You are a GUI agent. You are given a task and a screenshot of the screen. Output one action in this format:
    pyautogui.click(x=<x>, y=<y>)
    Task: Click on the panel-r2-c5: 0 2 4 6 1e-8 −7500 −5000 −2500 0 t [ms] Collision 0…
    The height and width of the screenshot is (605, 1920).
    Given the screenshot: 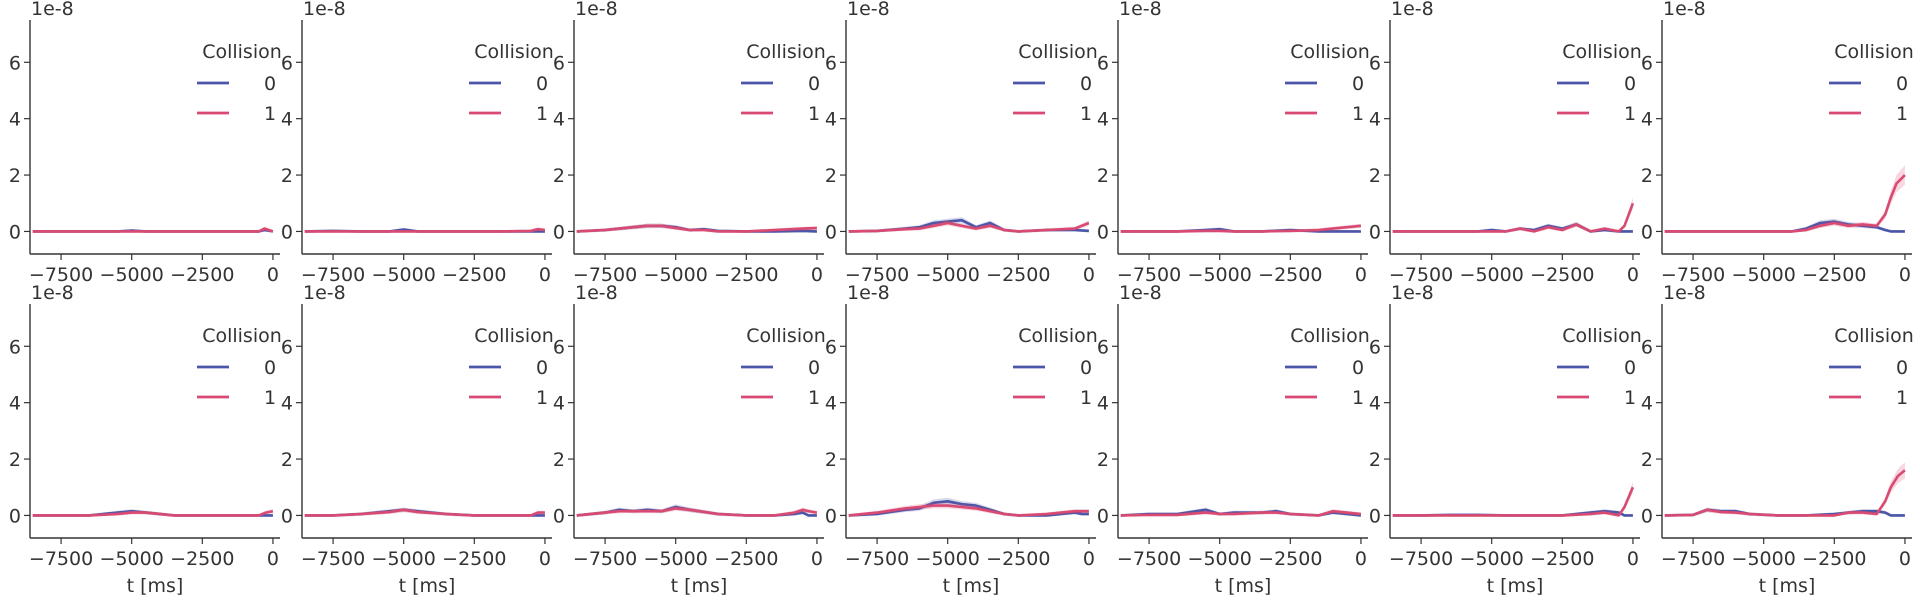 What is the action you would take?
    pyautogui.click(x=1233, y=439)
    